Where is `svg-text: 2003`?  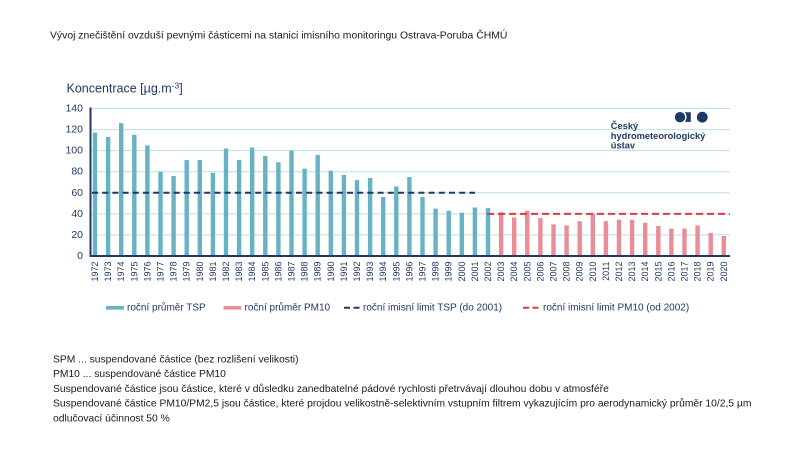
svg-text: 2003 is located at coordinates (501, 271).